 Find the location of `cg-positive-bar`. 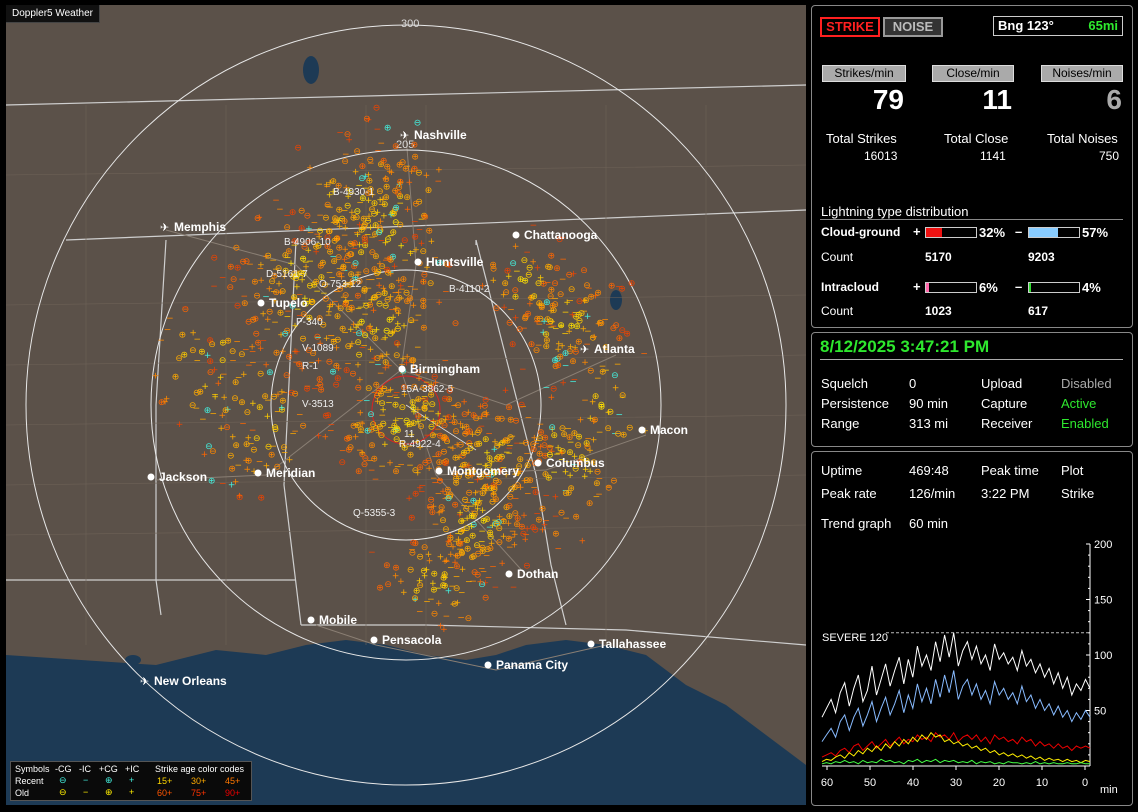

cg-positive-bar is located at coordinates (951, 232).